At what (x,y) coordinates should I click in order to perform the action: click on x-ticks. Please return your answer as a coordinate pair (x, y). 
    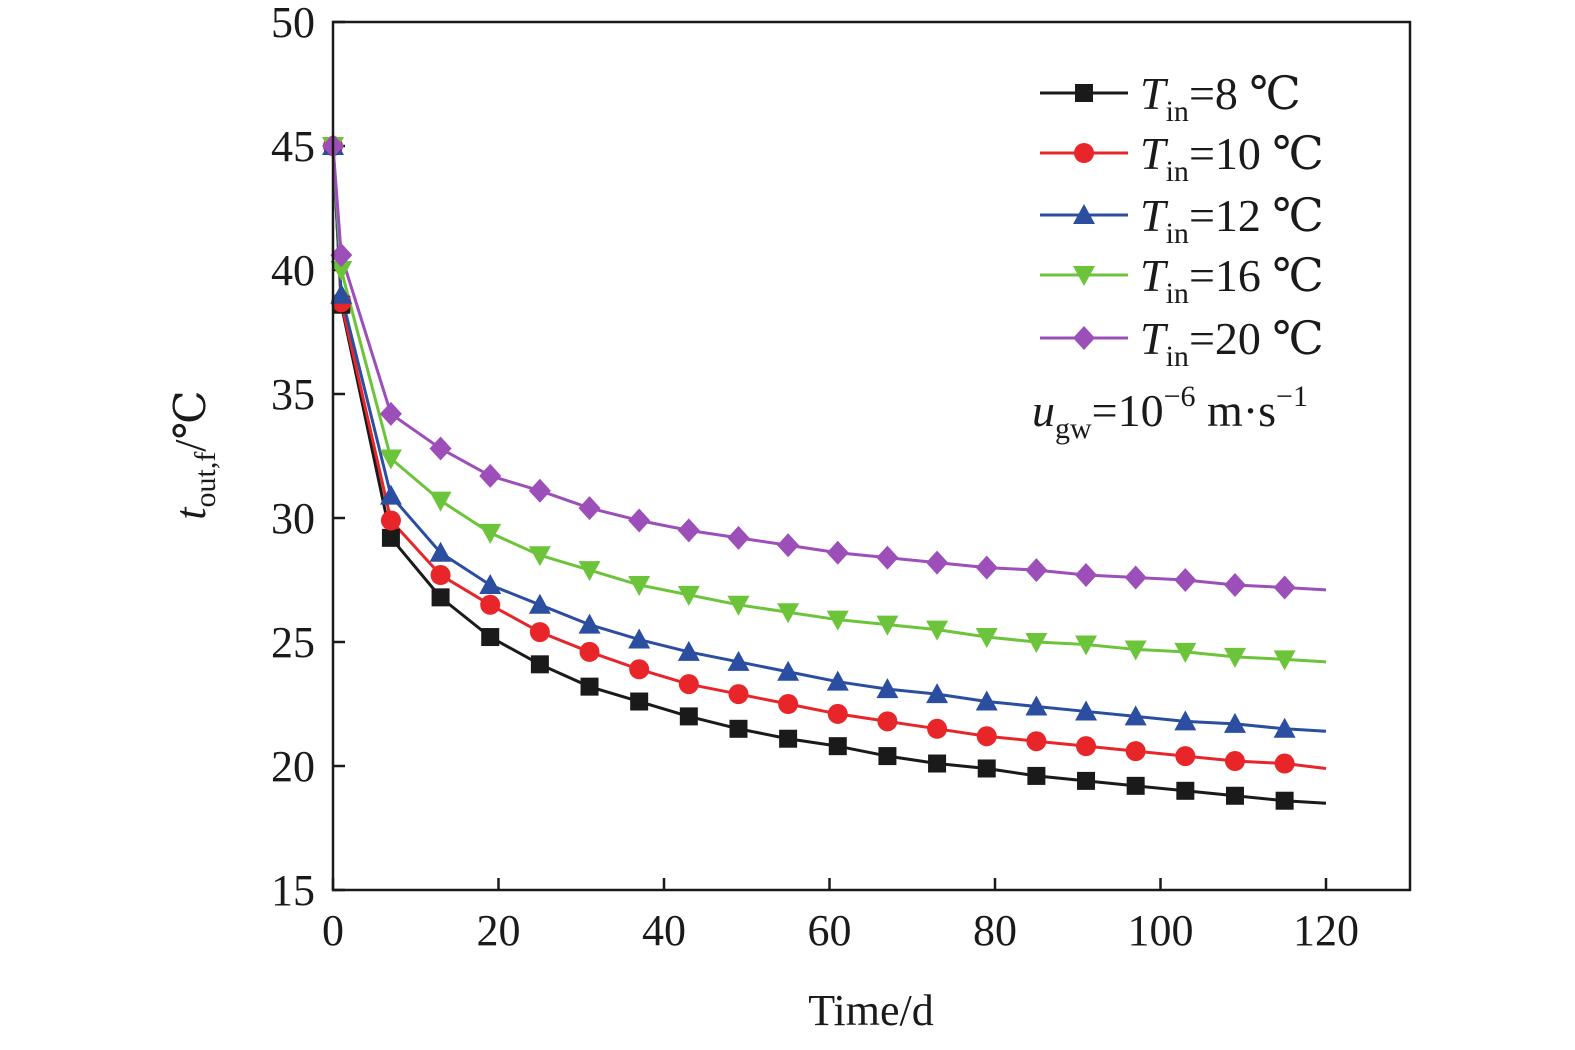
    Looking at the image, I should click on (829, 884).